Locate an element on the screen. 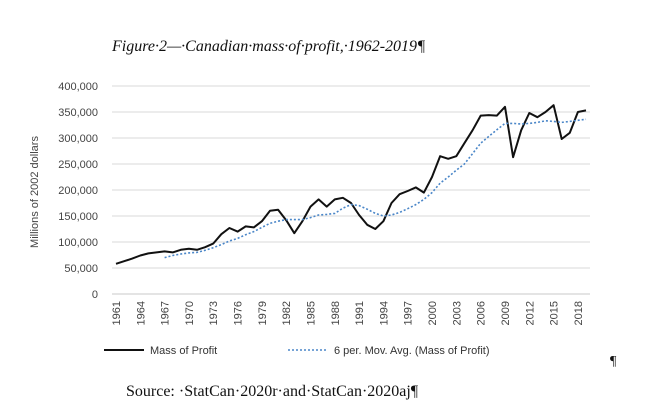 This screenshot has width=650, height=410. x-tick-label: 1976 is located at coordinates (239, 313).